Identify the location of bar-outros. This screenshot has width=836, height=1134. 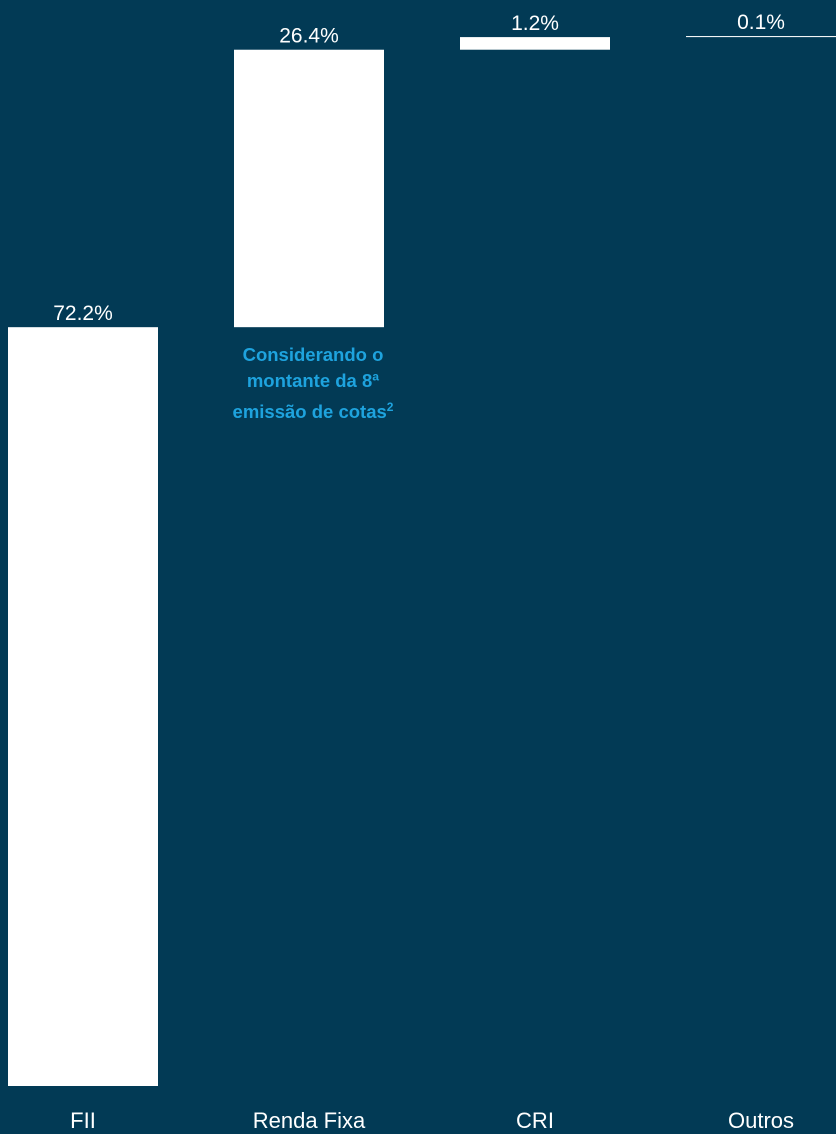
(761, 37).